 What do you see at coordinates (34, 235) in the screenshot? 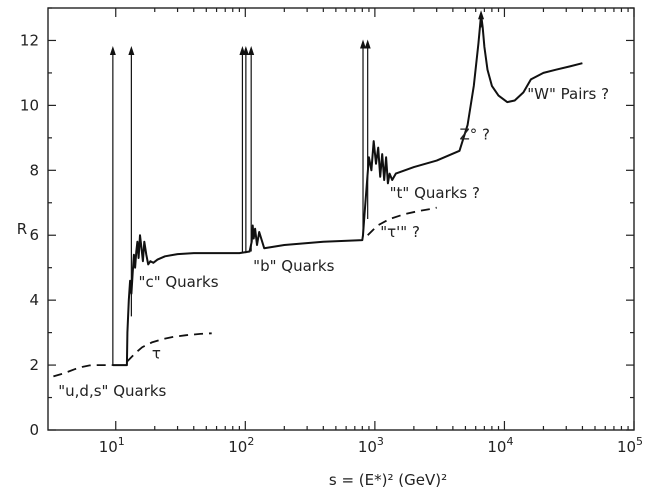
I see `y-tick-label: 6` at bounding box center [34, 235].